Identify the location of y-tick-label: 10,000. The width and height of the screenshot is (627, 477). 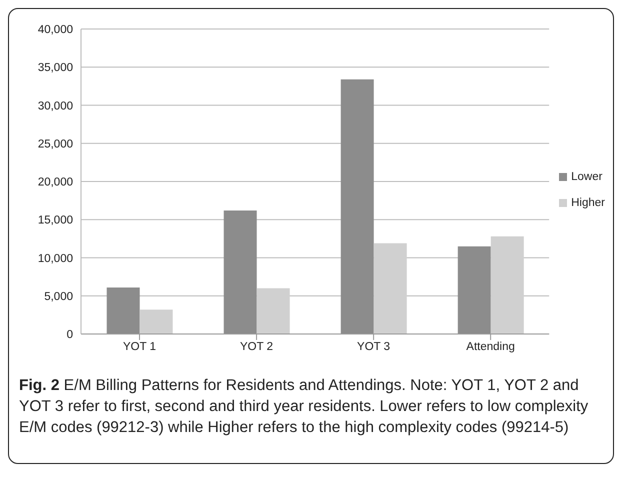
(55, 258).